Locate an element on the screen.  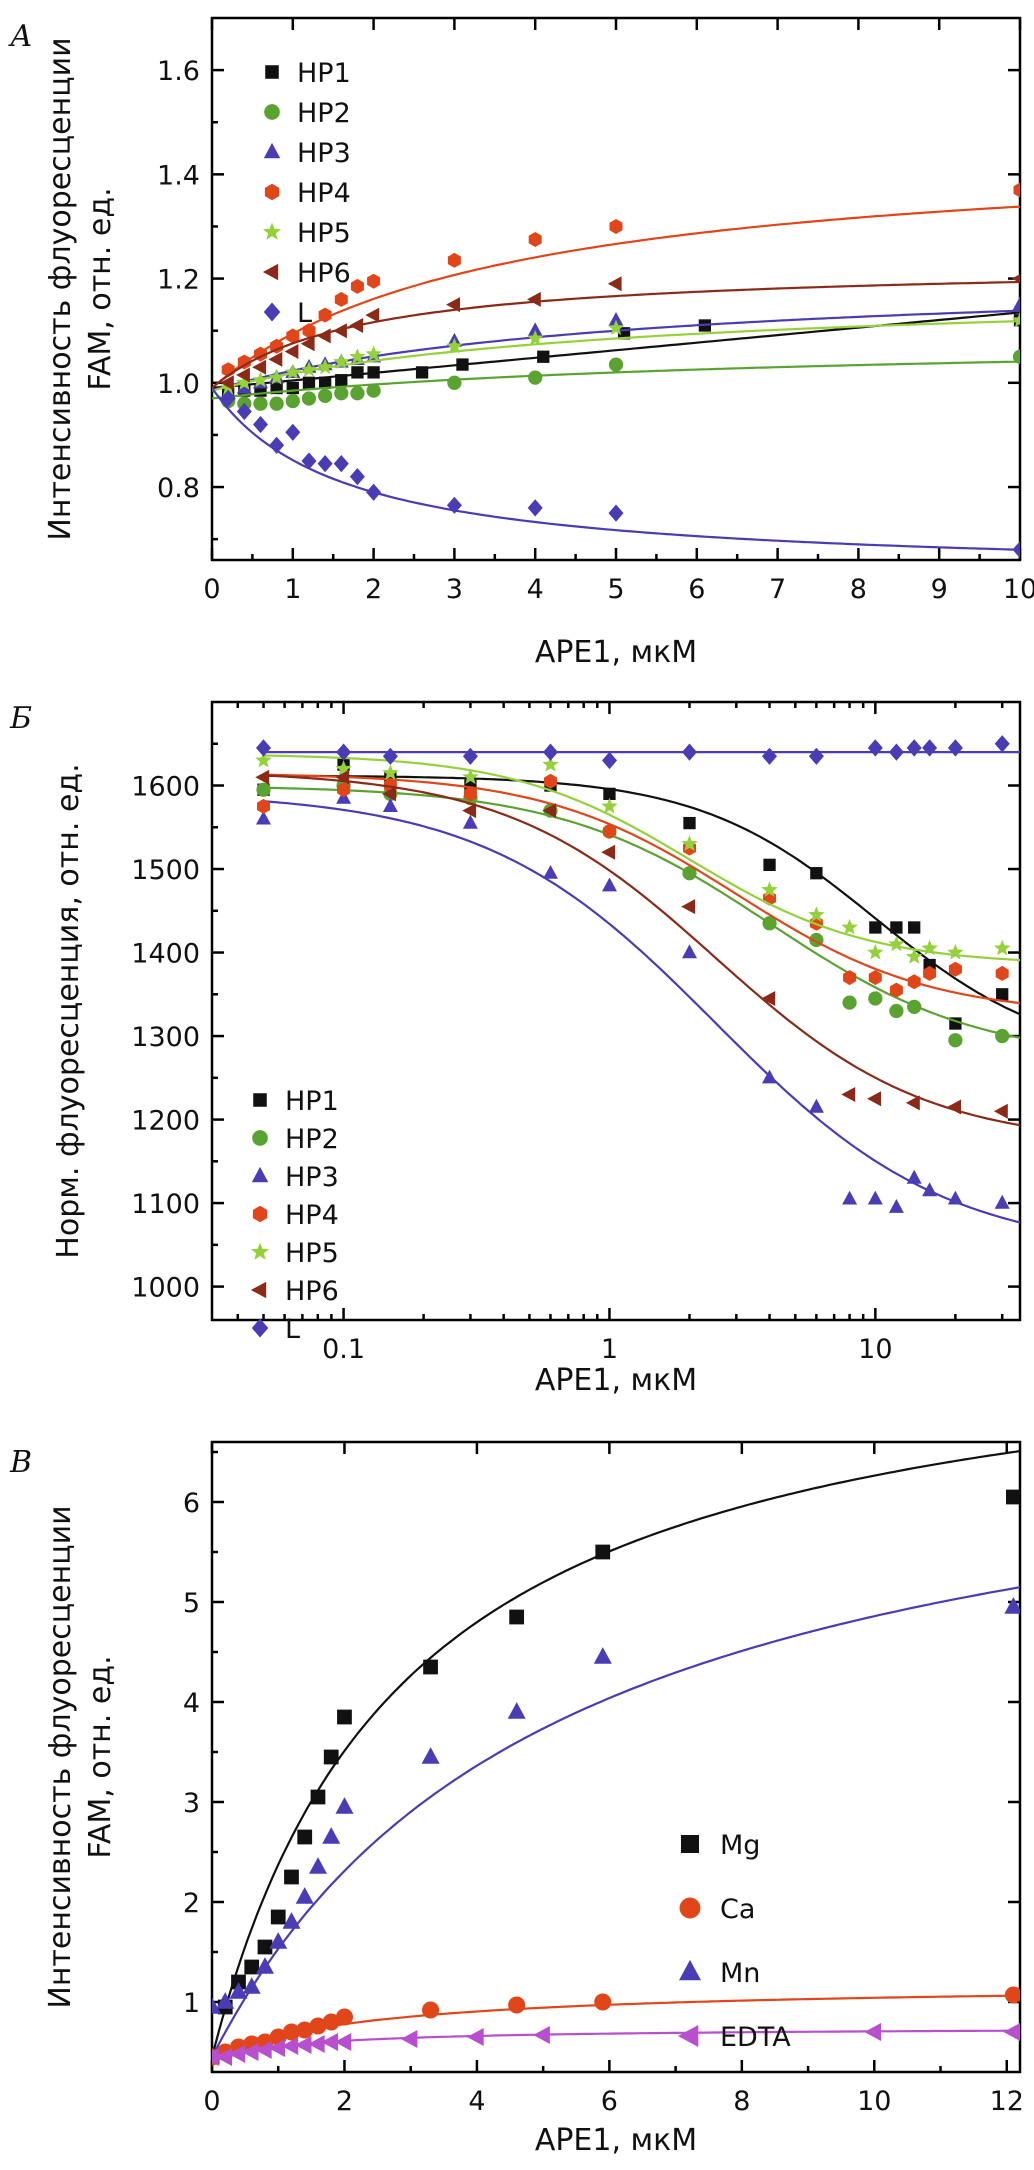
legend-entry: HP3 is located at coordinates (307, 153).